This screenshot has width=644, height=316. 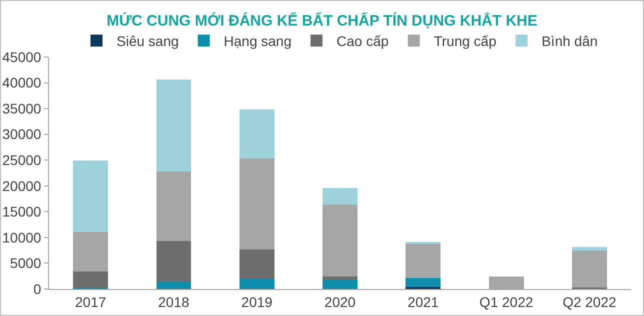 What do you see at coordinates (22, 108) in the screenshot?
I see `y-tick-label: 35000` at bounding box center [22, 108].